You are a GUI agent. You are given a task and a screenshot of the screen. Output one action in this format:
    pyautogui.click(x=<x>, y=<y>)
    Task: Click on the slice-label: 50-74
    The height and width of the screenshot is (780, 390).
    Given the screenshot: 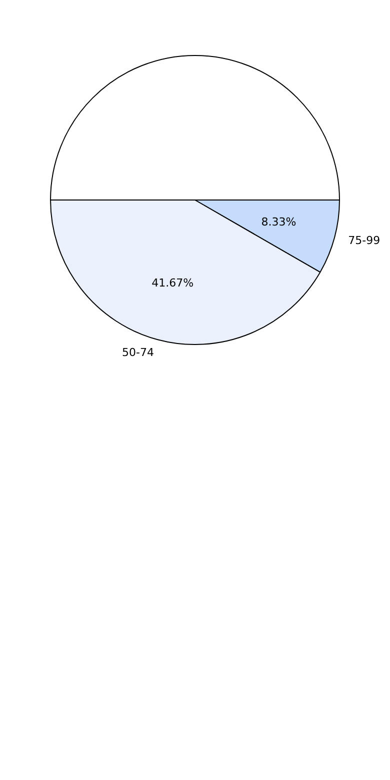 What is the action you would take?
    pyautogui.click(x=138, y=352)
    